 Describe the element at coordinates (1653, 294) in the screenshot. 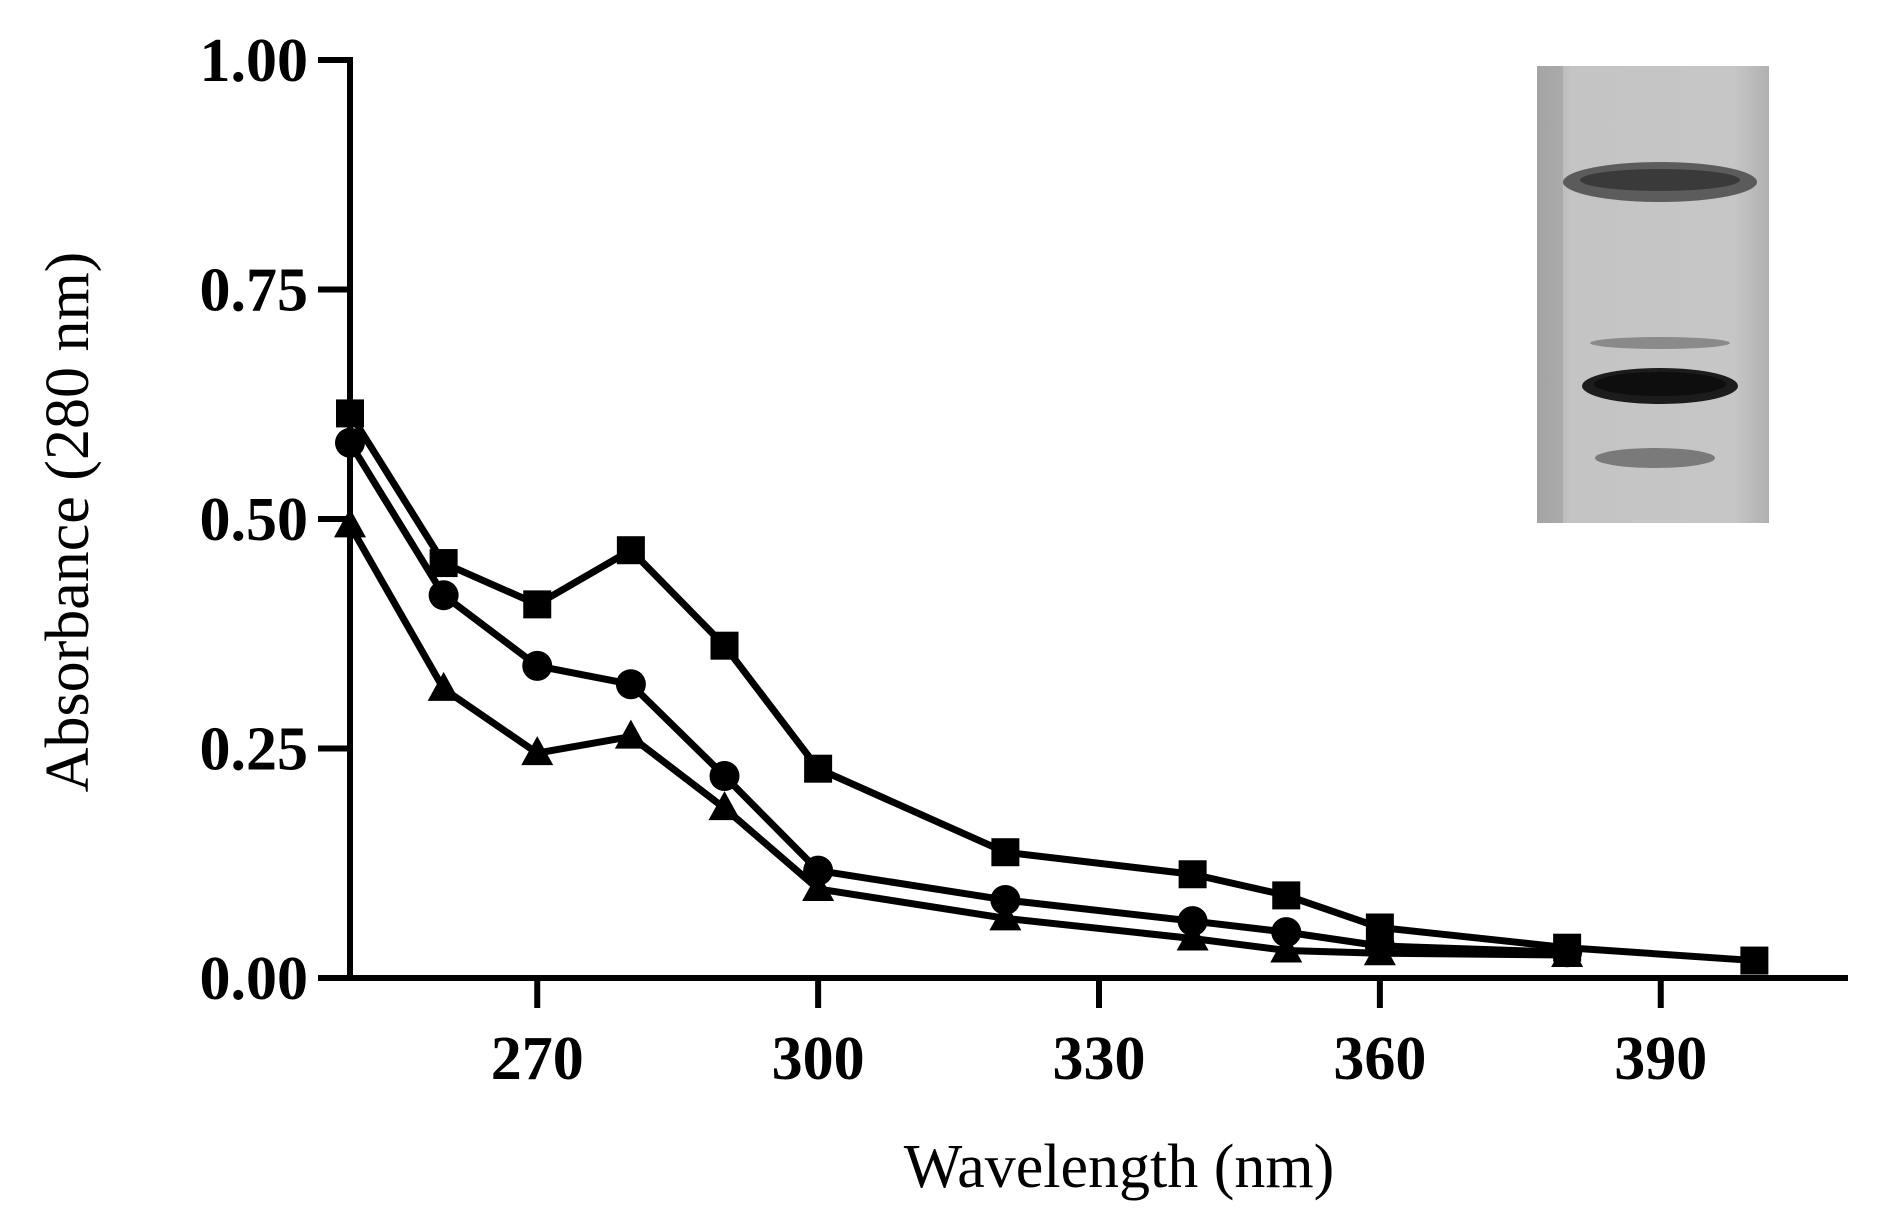

I see `gel-inset-image` at that location.